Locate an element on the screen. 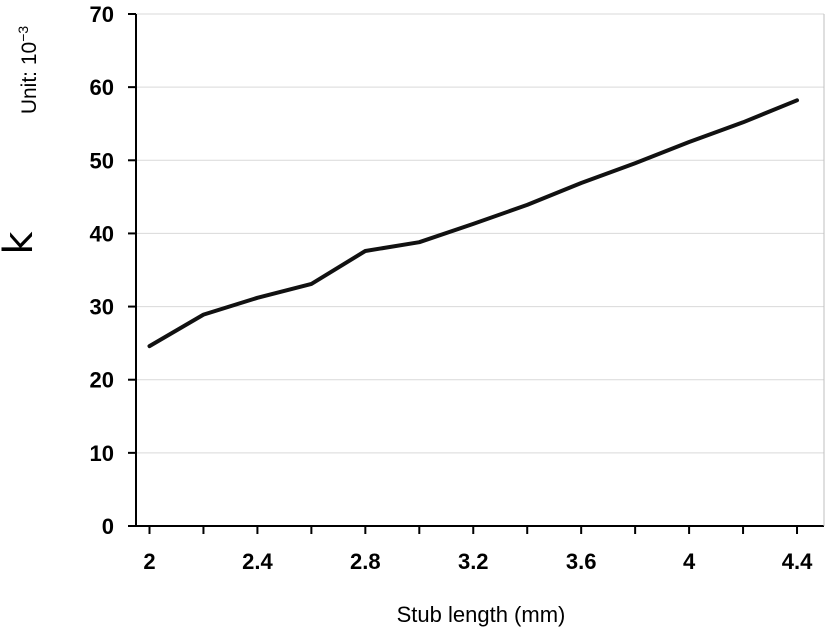 This screenshot has height=633, width=827. y-axis-ticks: 0 10 20 30 40 50 60 70 is located at coordinates (113, 270).